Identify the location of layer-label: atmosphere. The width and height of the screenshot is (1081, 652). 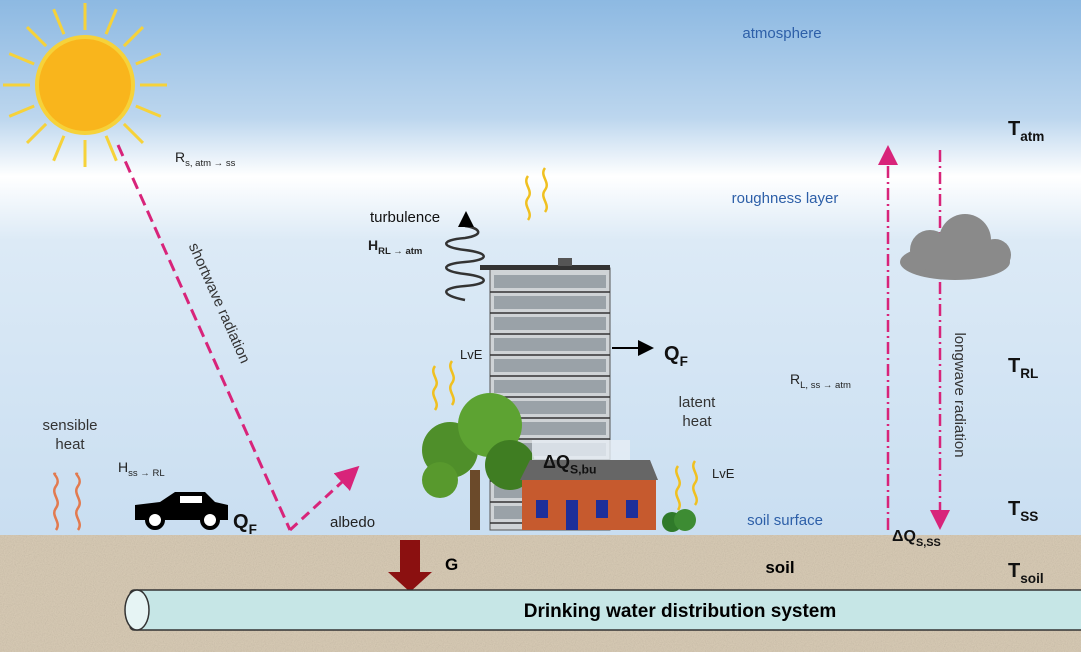
(781, 33).